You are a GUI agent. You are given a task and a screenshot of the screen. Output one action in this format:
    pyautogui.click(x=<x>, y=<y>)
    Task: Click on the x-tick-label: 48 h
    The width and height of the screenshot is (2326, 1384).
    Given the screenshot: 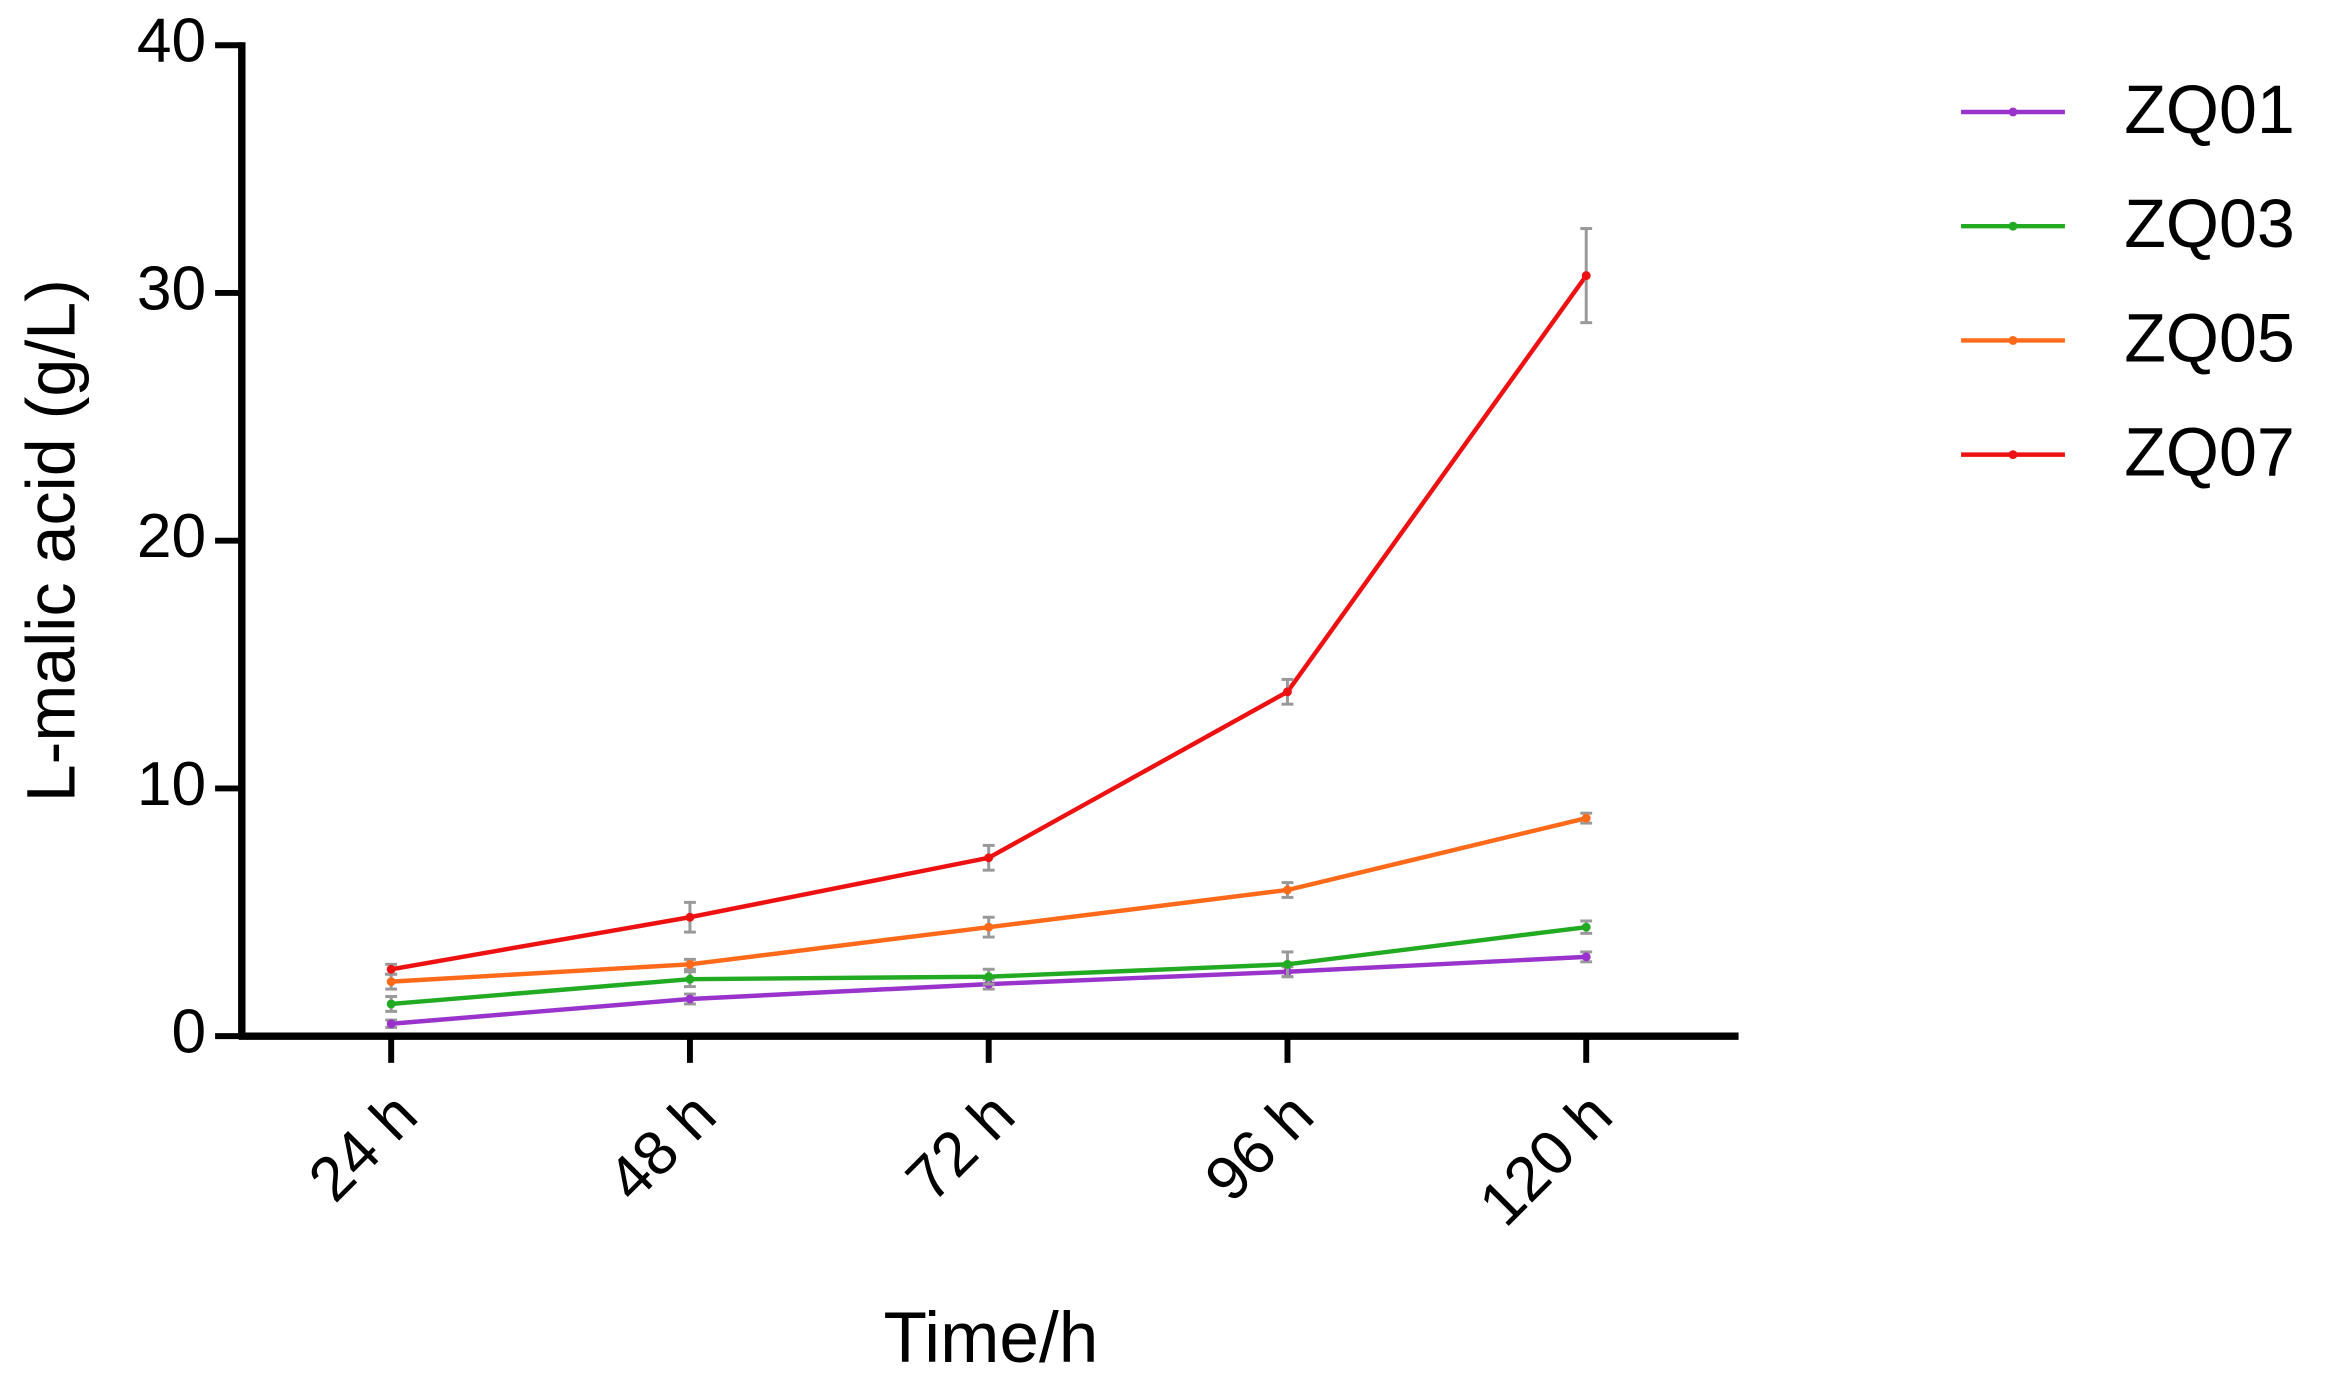 What is the action you would take?
    pyautogui.click(x=662, y=1147)
    